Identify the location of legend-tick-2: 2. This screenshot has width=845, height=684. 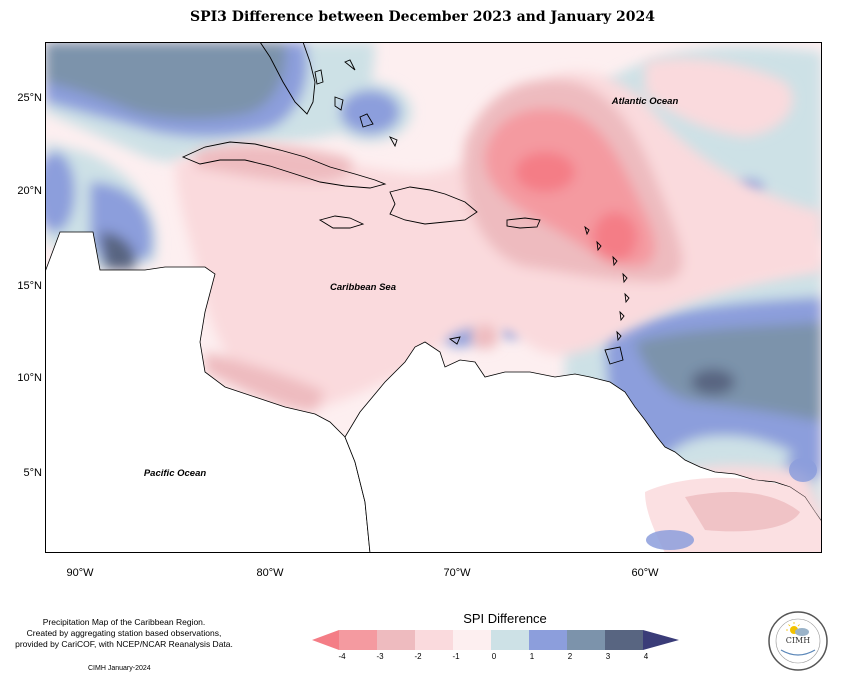
(570, 656).